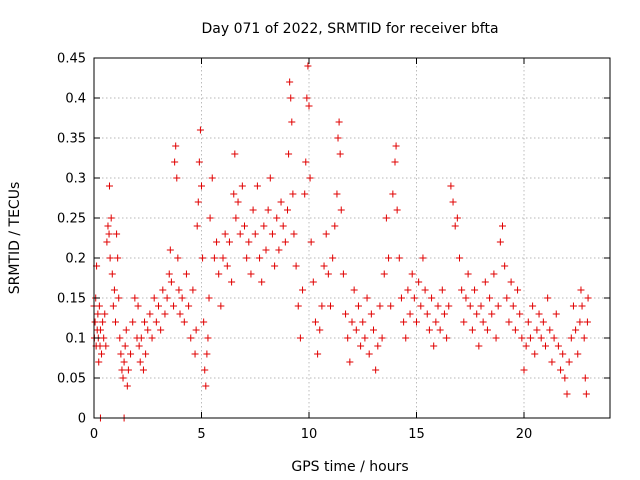 Image resolution: width=640 pixels, height=480 pixels. I want to click on x-tick-label: 15, so click(416, 434).